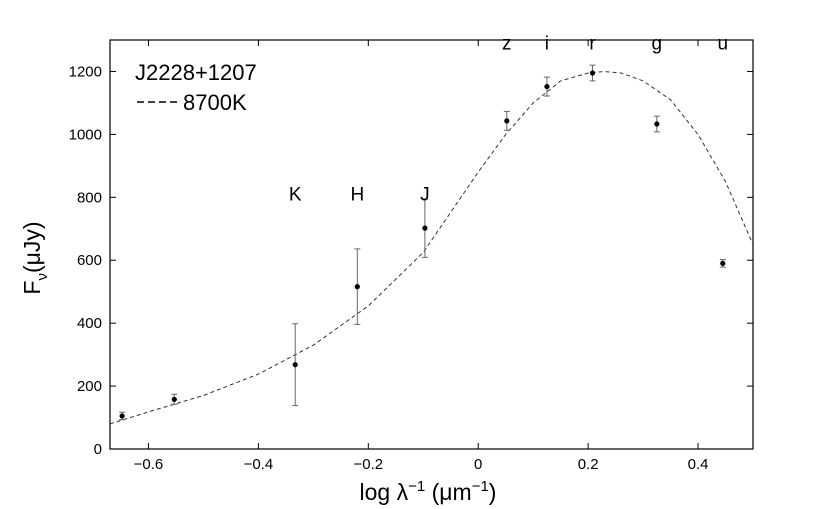 Image resolution: width=830 pixels, height=509 pixels. What do you see at coordinates (547, 43) in the screenshot?
I see `band-label-i: i` at bounding box center [547, 43].